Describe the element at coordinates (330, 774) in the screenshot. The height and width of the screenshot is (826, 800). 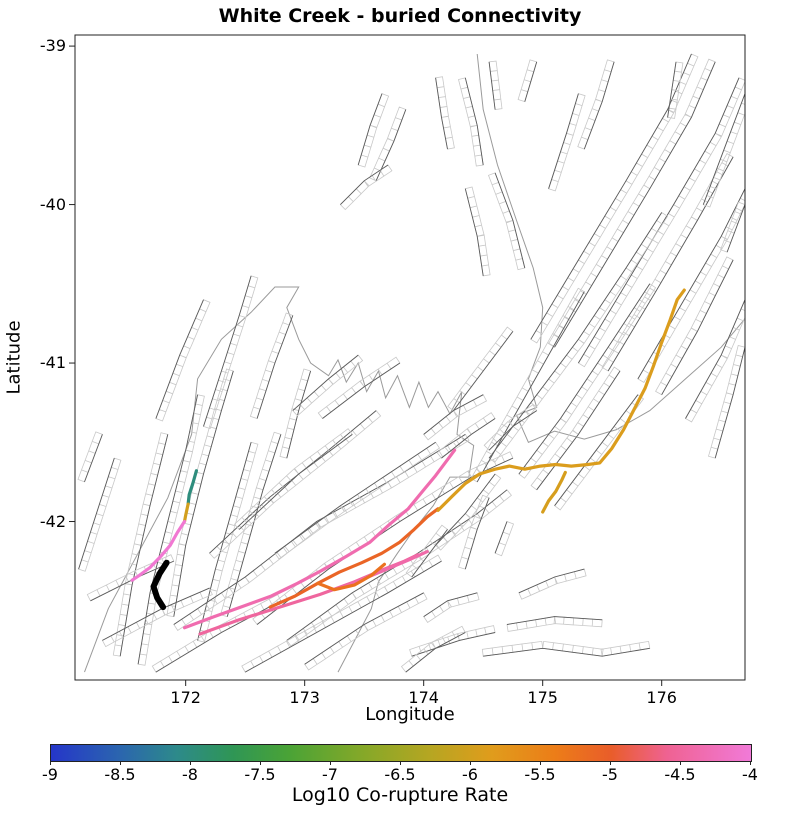
I see `colorbar-tick-label: -7` at that location.